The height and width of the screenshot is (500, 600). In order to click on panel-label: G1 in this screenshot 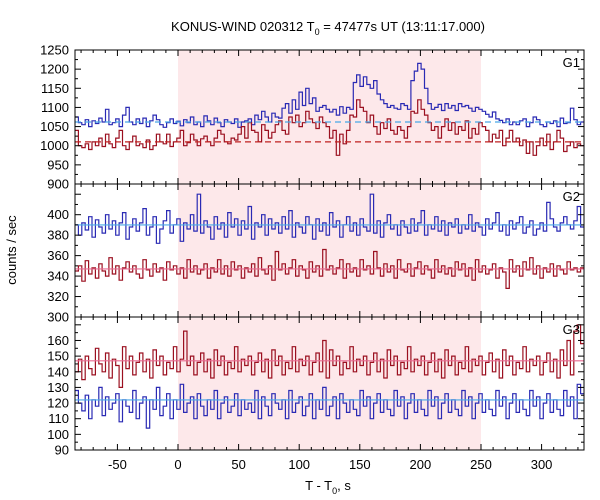, I will do `click(571, 62)`.